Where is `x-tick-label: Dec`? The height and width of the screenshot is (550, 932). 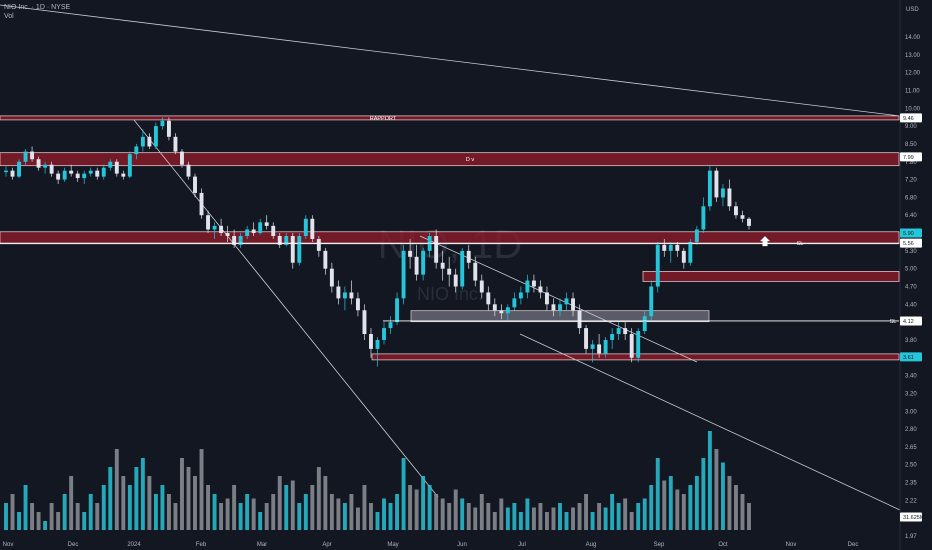
x-tick-label: Dec is located at coordinates (73, 545).